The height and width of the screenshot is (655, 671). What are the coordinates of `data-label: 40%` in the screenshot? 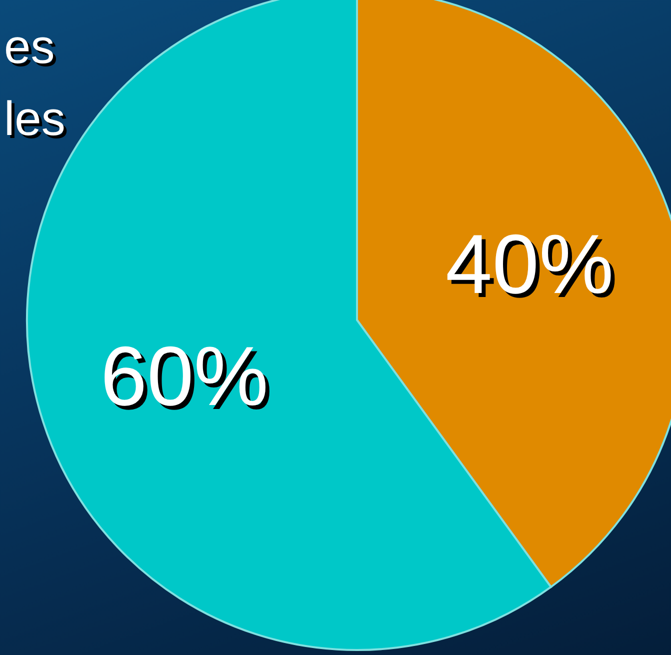 It's located at (530, 263).